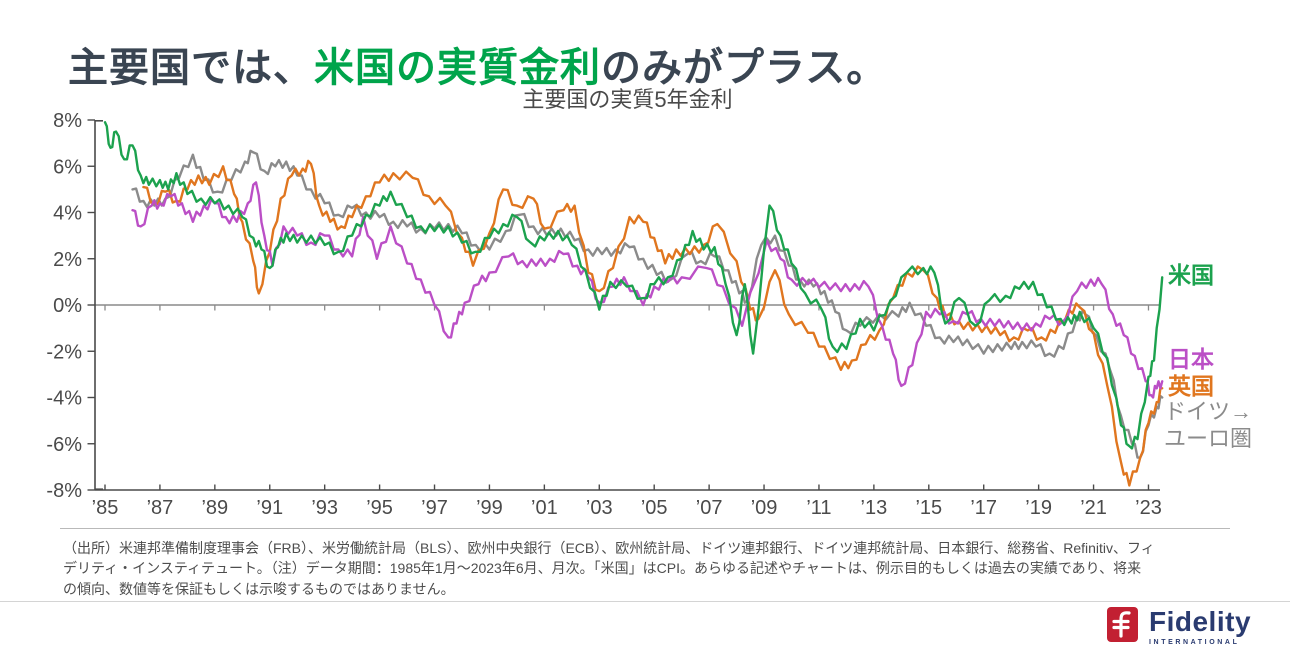 The image size is (1290, 661). Describe the element at coordinates (645, 601) in the screenshot. I see `footer-divider` at that location.